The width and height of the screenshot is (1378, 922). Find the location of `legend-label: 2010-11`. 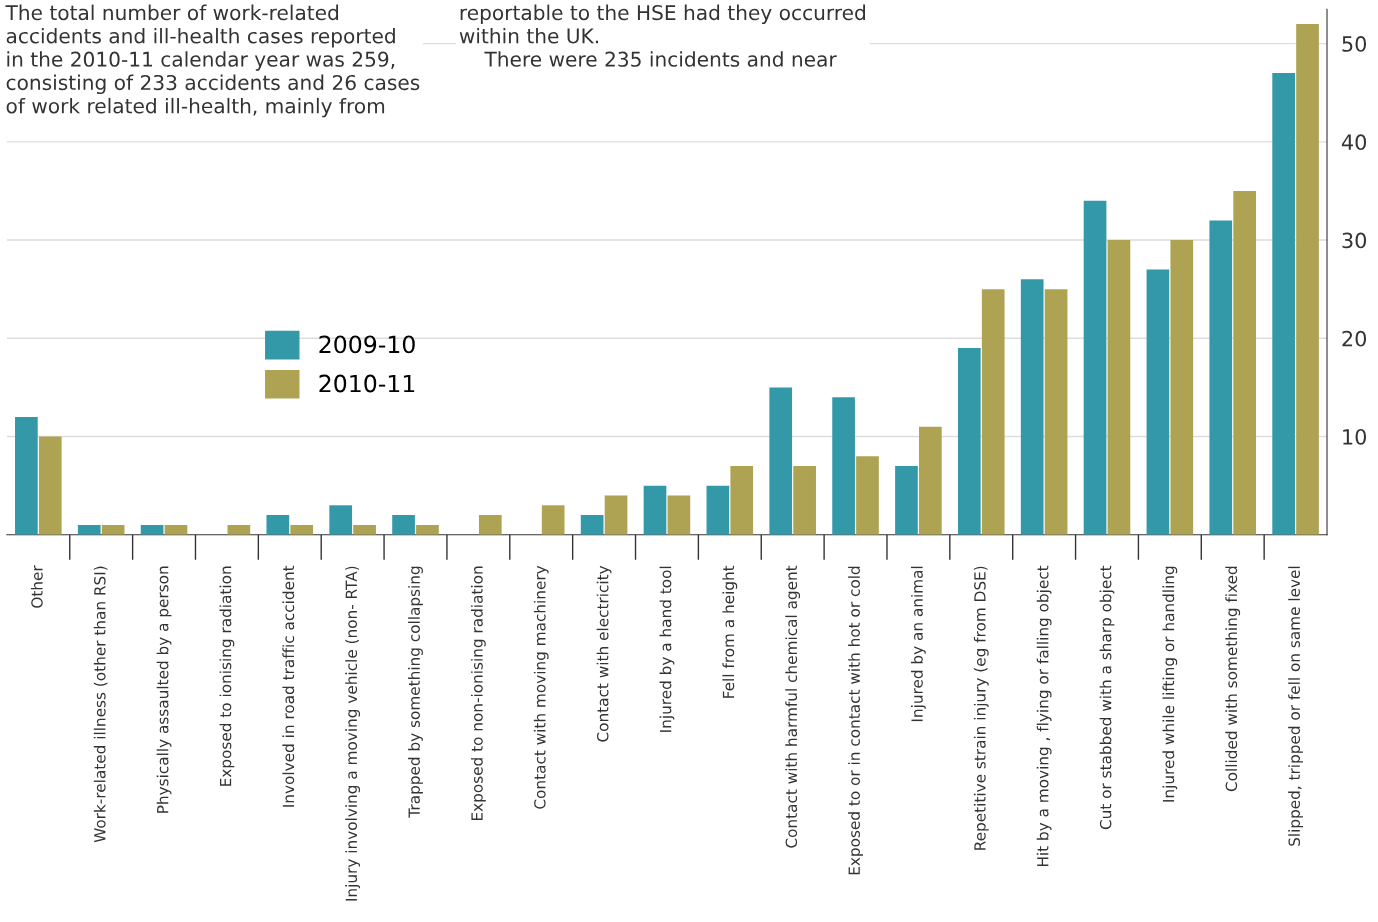

legend-label: 2010-11 is located at coordinates (367, 383).